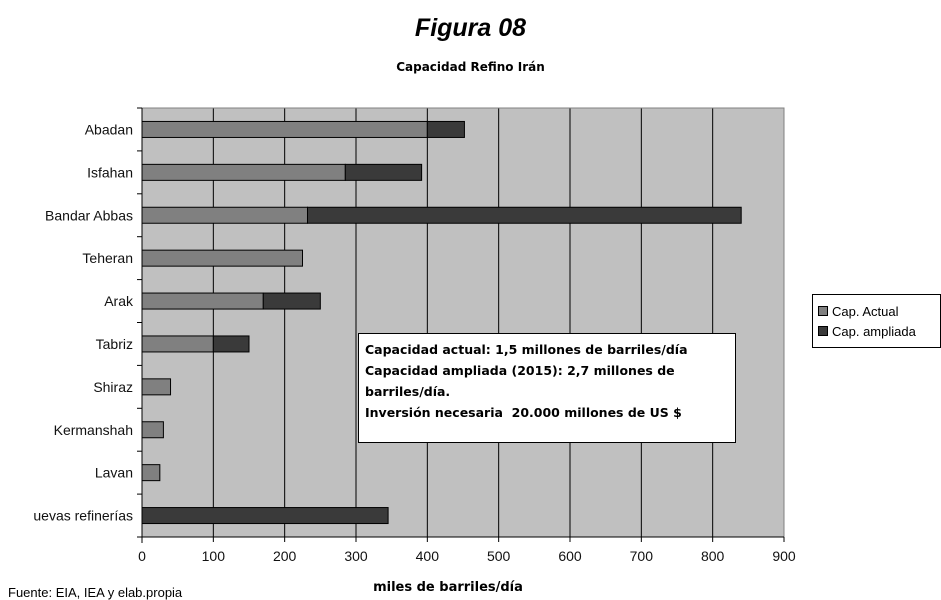 This screenshot has width=941, height=600. What do you see at coordinates (823, 331) in the screenshot?
I see `legend-swatch-ampliada` at bounding box center [823, 331].